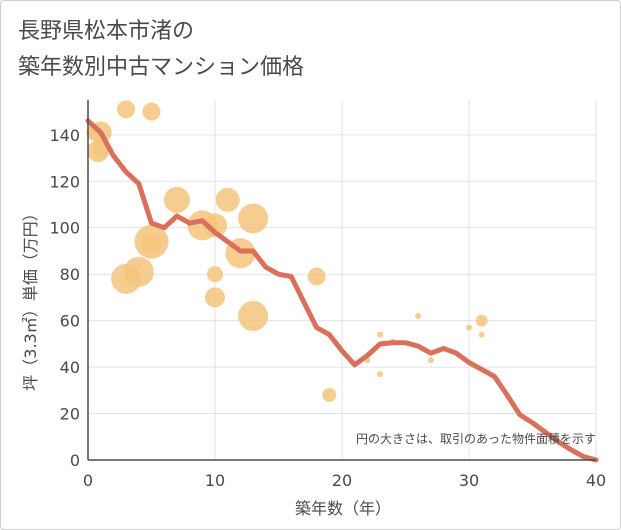 Image resolution: width=621 pixels, height=530 pixels. Describe the element at coordinates (64, 135) in the screenshot. I see `y-tick-label: 140` at that location.